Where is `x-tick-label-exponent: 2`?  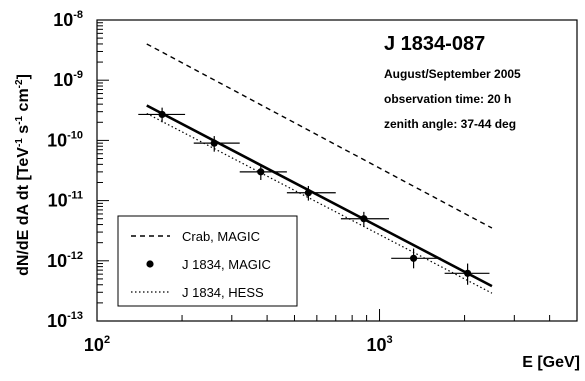 x-tick-label-exponent: 2 is located at coordinates (107, 340).